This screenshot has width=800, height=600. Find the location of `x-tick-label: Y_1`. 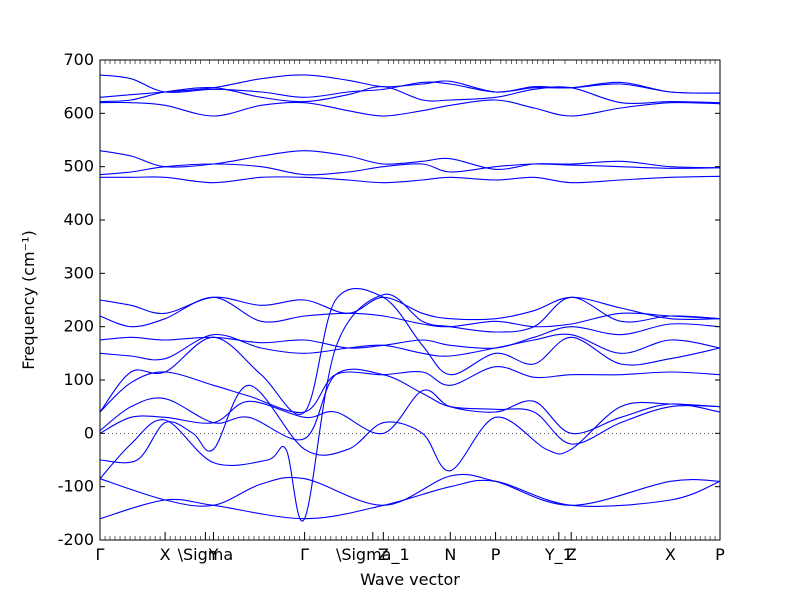

x-tick-label: Y_1 is located at coordinates (558, 555).